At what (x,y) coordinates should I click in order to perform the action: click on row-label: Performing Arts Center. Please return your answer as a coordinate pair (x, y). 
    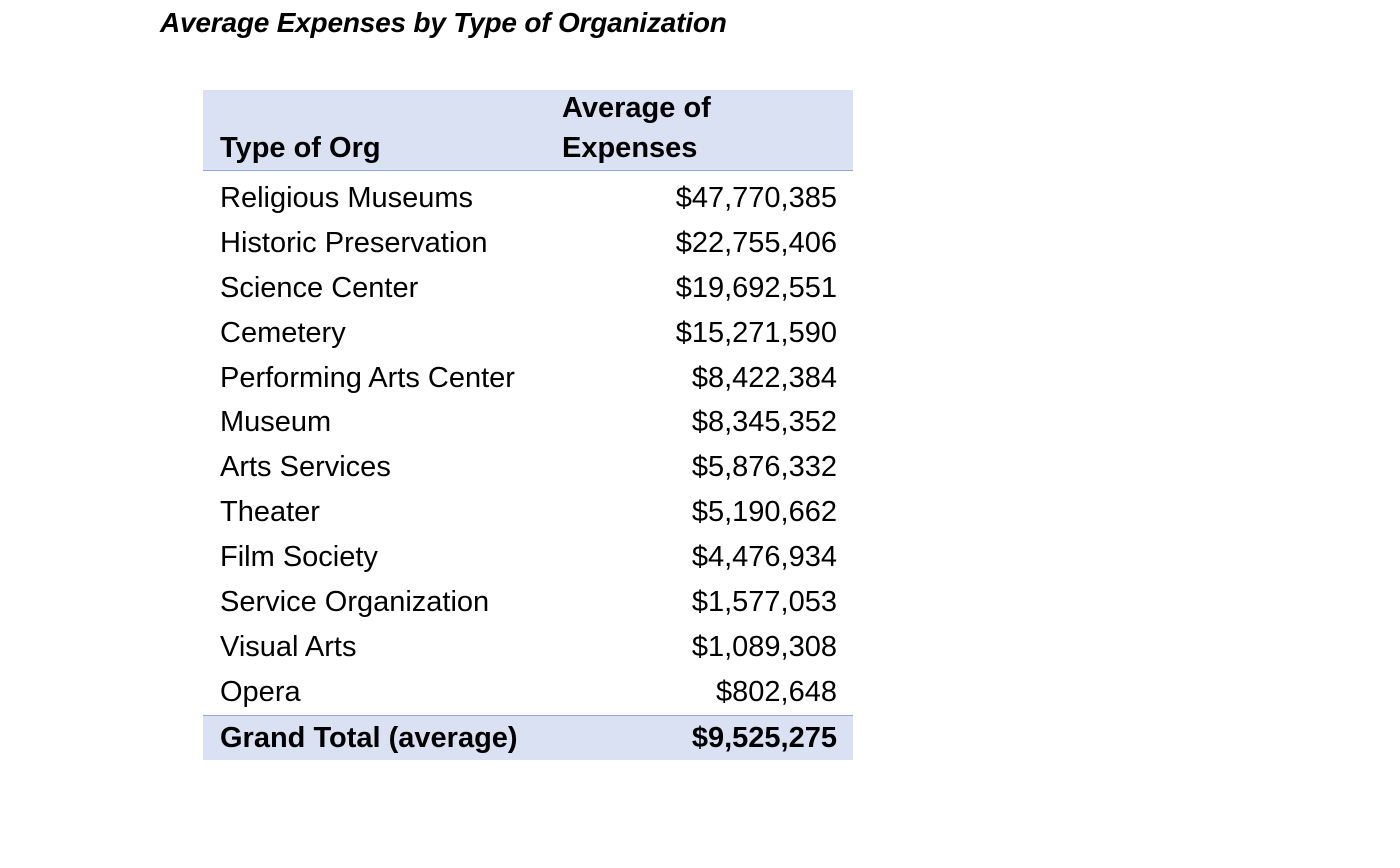
    Looking at the image, I should click on (367, 377).